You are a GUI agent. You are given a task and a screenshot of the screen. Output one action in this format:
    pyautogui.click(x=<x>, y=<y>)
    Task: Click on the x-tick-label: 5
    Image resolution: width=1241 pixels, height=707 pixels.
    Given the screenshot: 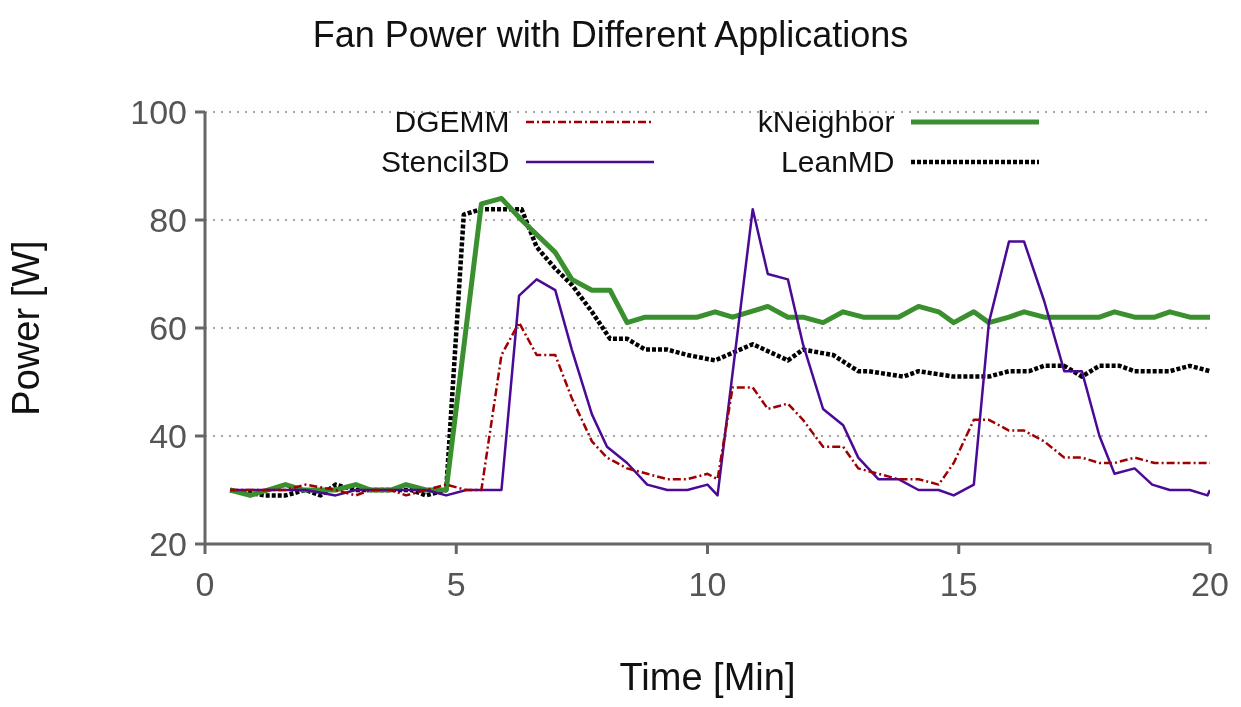 What is the action you would take?
    pyautogui.click(x=456, y=584)
    